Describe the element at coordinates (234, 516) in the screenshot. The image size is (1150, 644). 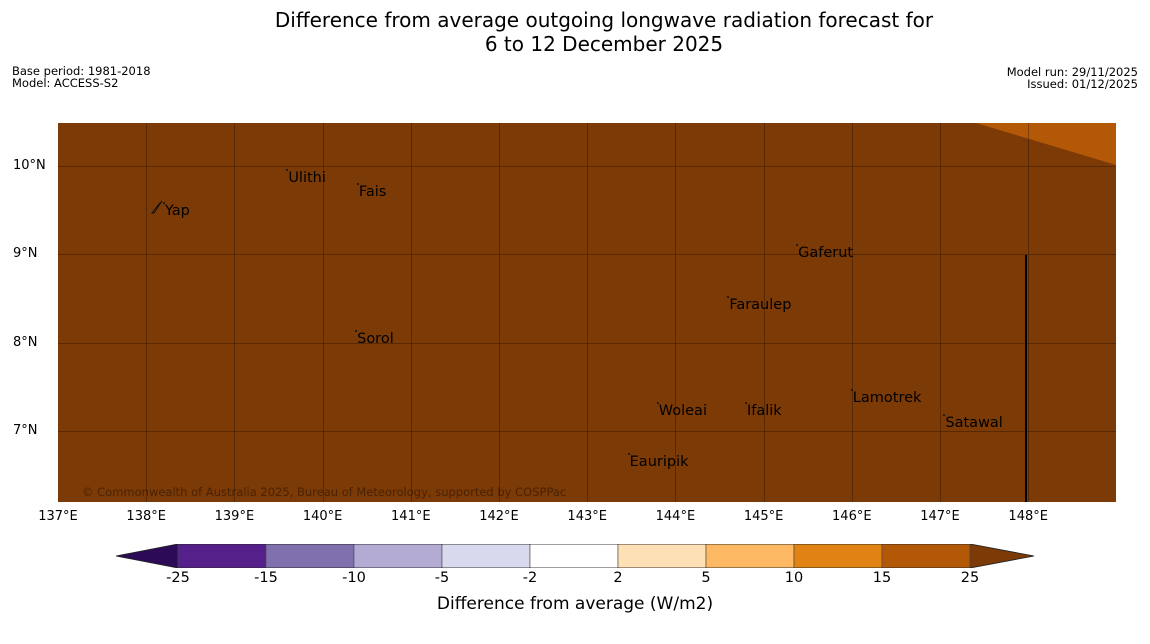
I see `lon-tick-label: 139°E` at that location.